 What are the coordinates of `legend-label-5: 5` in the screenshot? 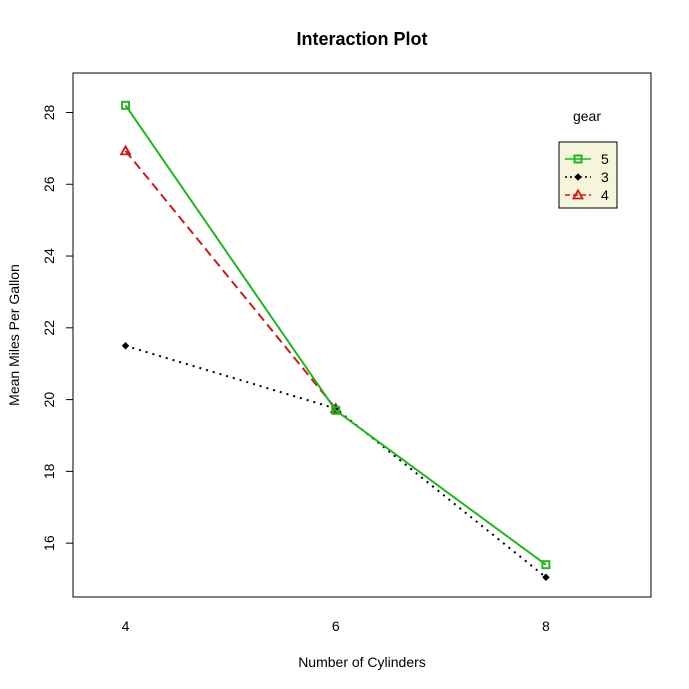 It's located at (605, 159).